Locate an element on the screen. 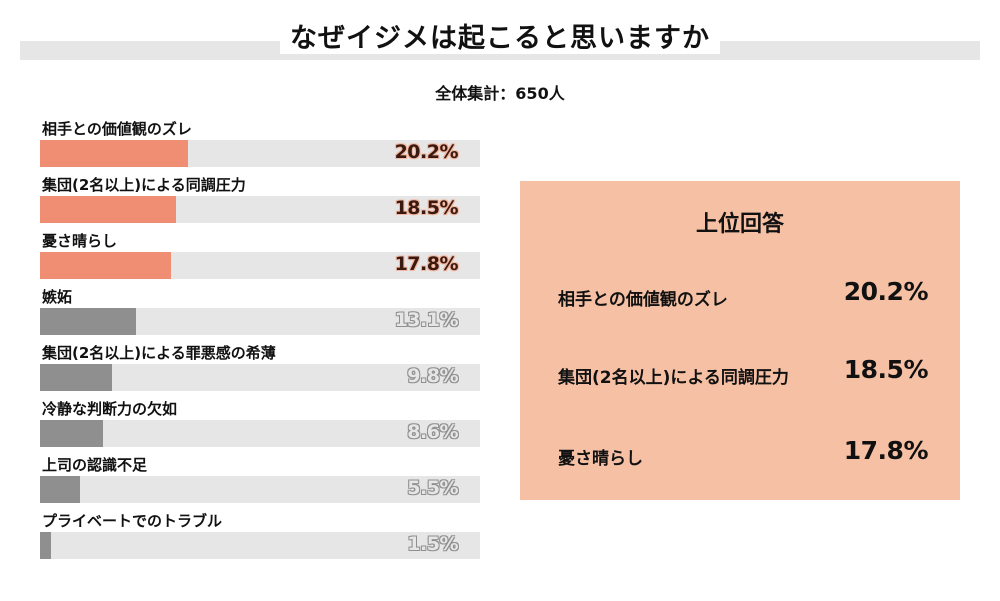 The image size is (1000, 601). top-answer-2: 集団(2名以上)による同調圧力 18.5% is located at coordinates (743, 373).